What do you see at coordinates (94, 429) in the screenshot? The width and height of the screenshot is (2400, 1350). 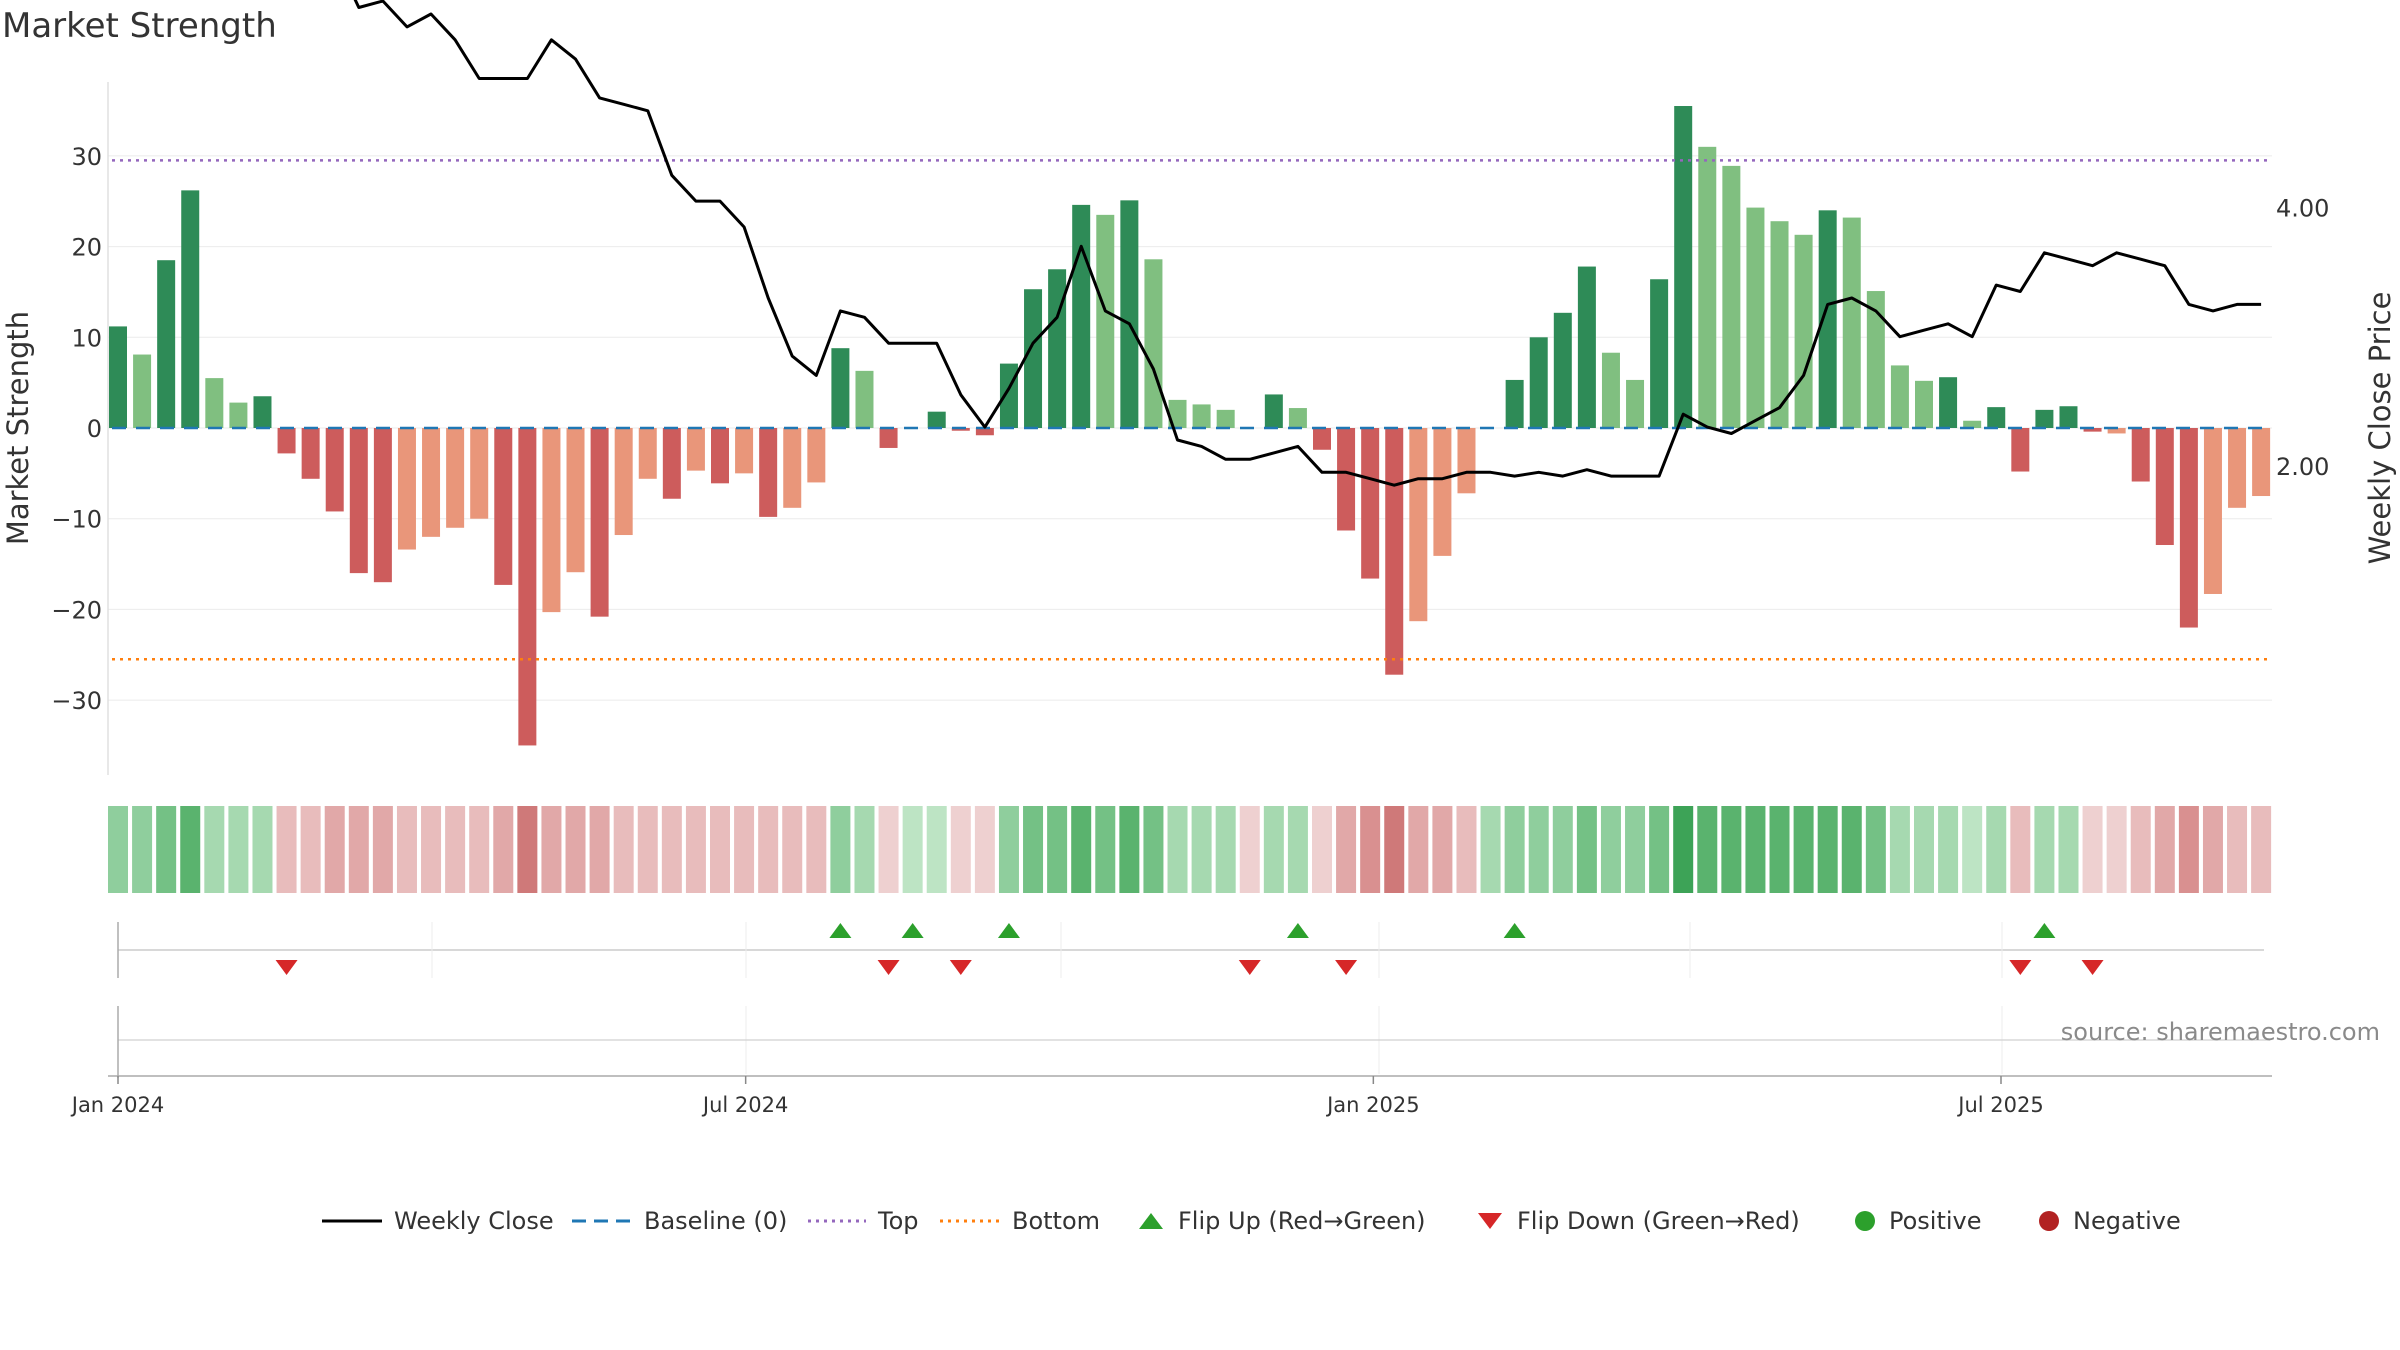 I see `y-tick-left: 0` at bounding box center [94, 429].